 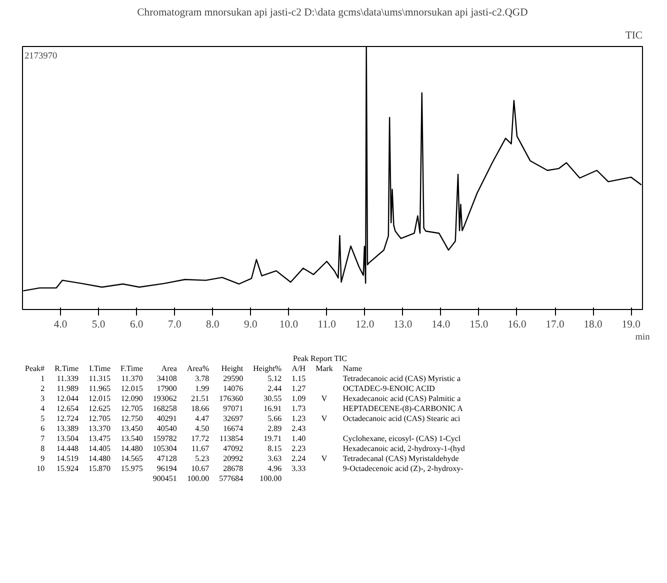 What do you see at coordinates (555, 325) in the screenshot?
I see `x-tick-label: 17.0` at bounding box center [555, 325].